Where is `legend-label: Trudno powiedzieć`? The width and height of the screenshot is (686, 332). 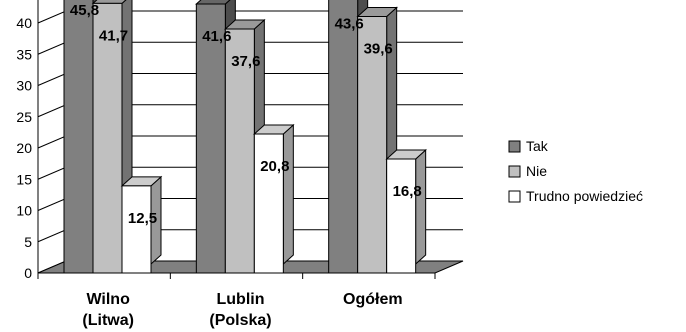 legend-label: Trudno powiedzieć is located at coordinates (584, 196).